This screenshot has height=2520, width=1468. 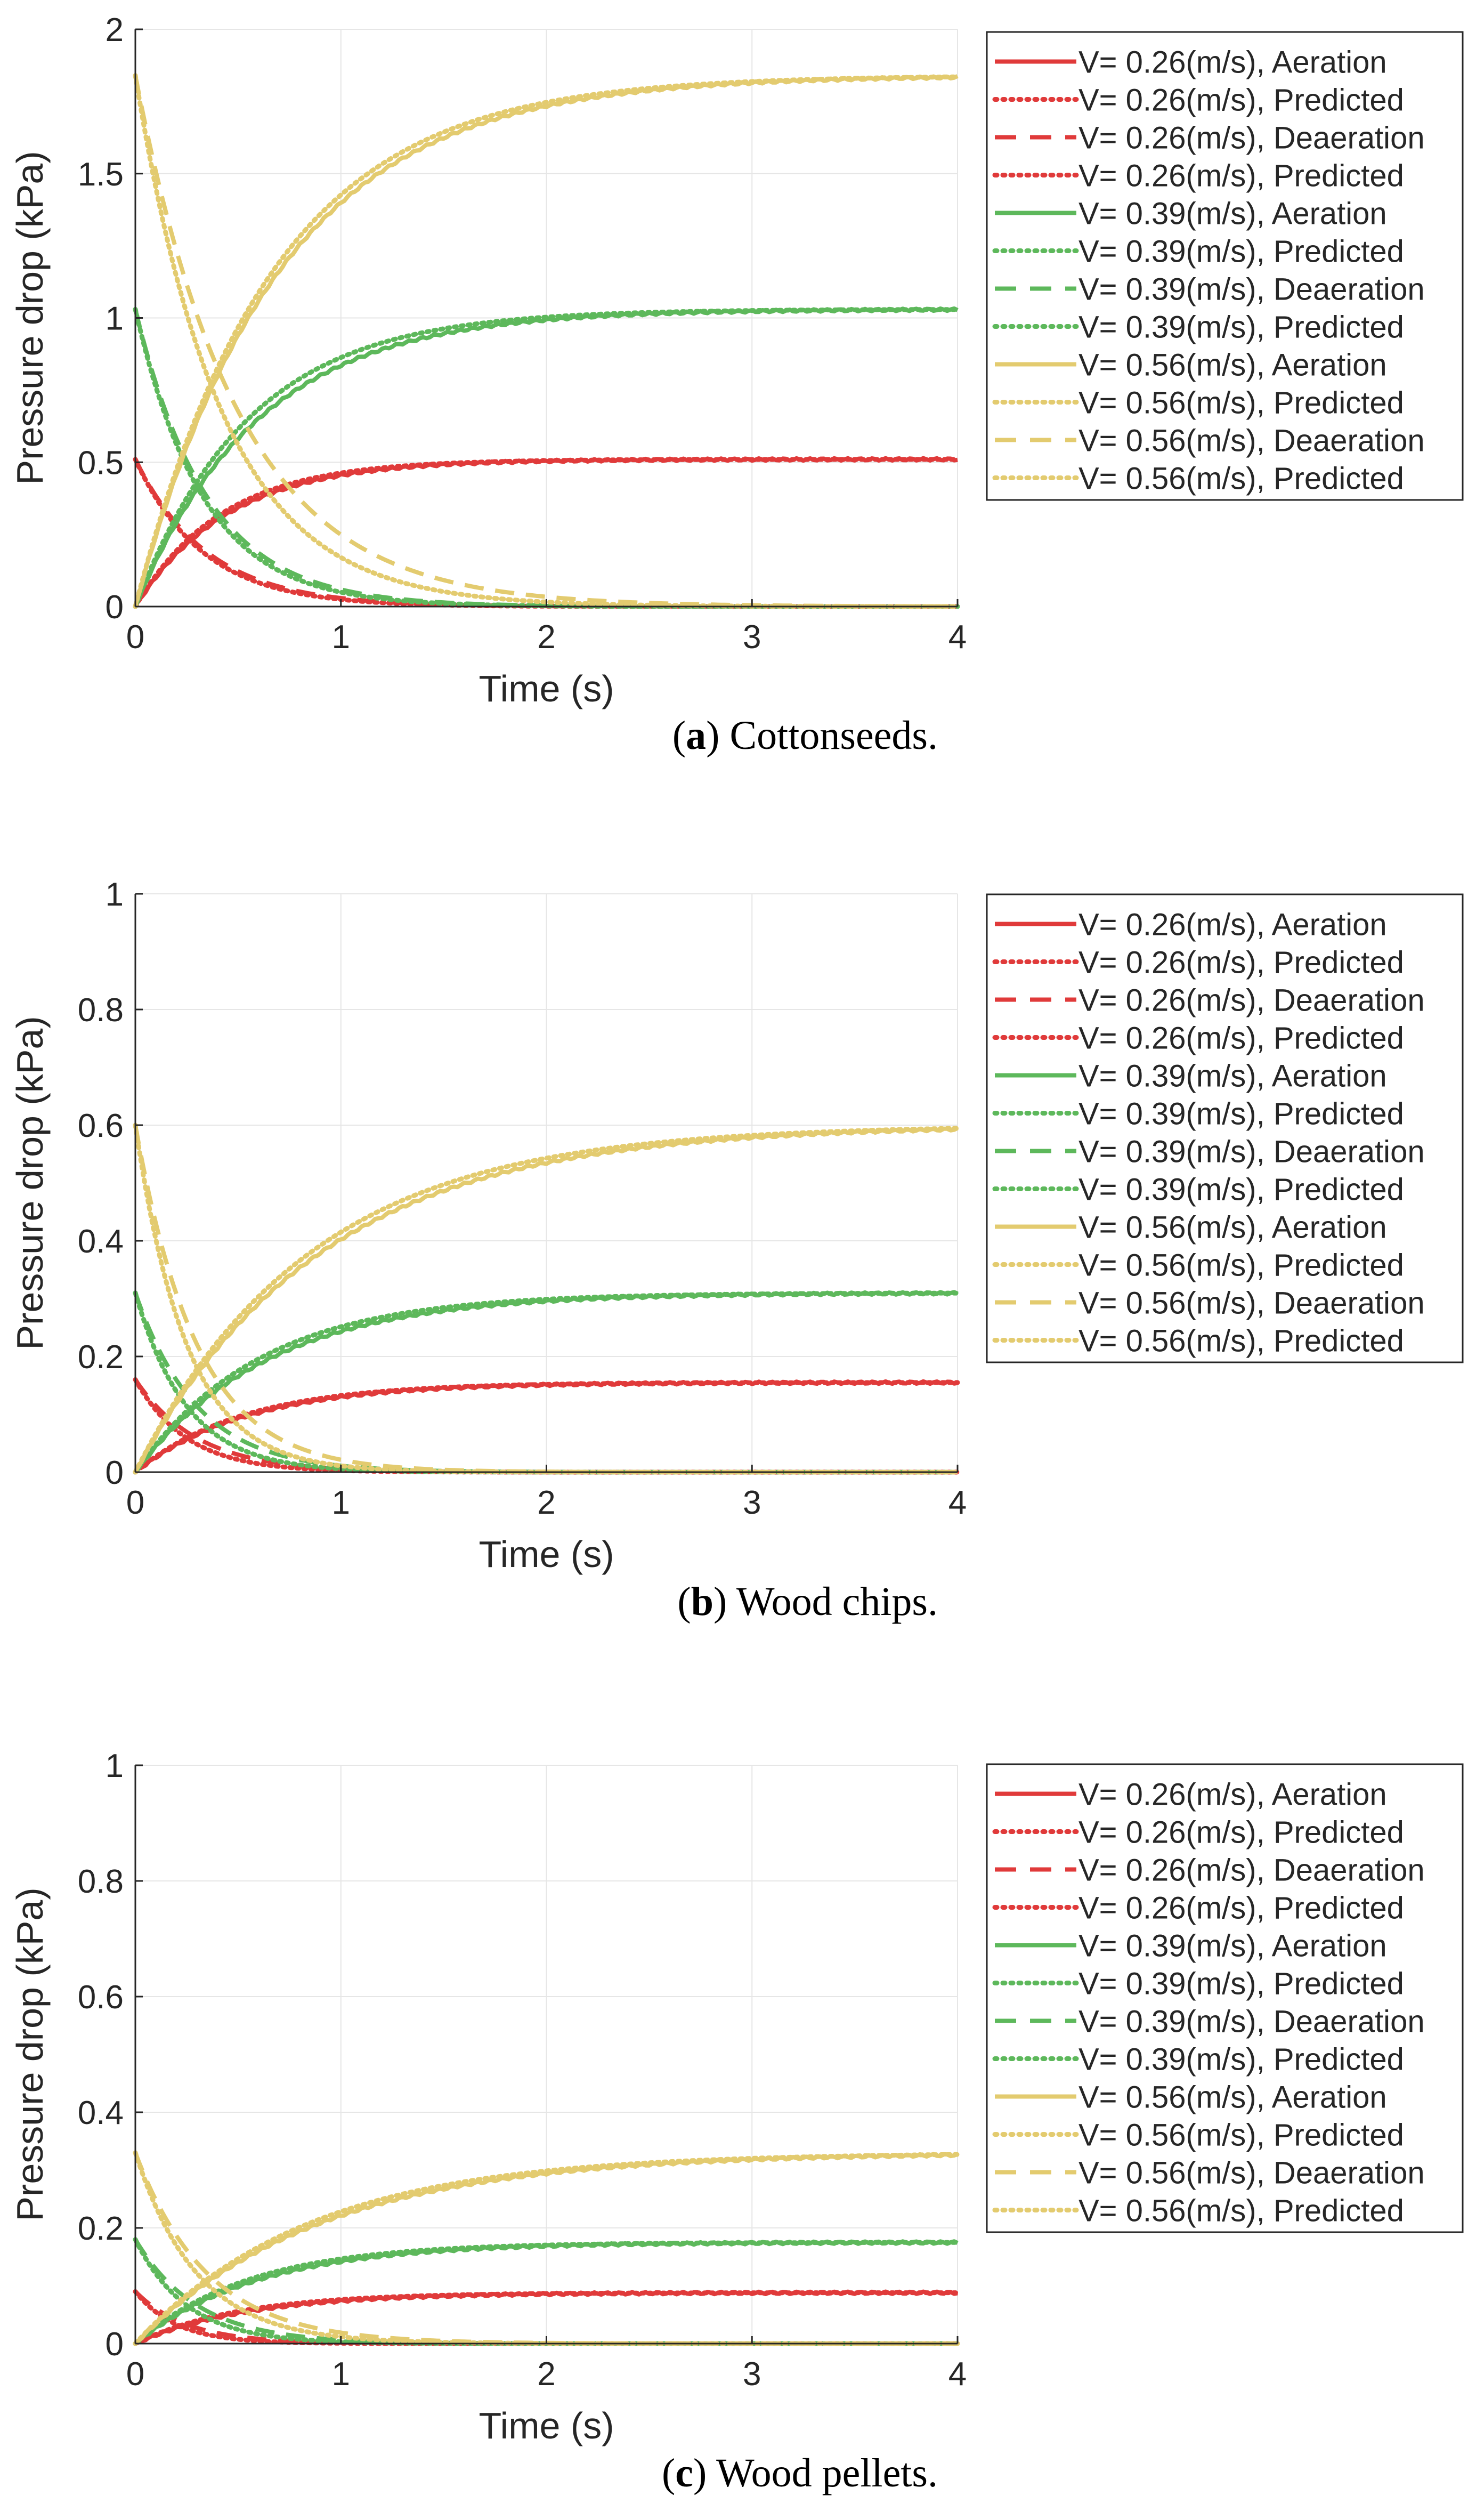 What do you see at coordinates (101, 463) in the screenshot?
I see `y-tick-label: 0.5` at bounding box center [101, 463].